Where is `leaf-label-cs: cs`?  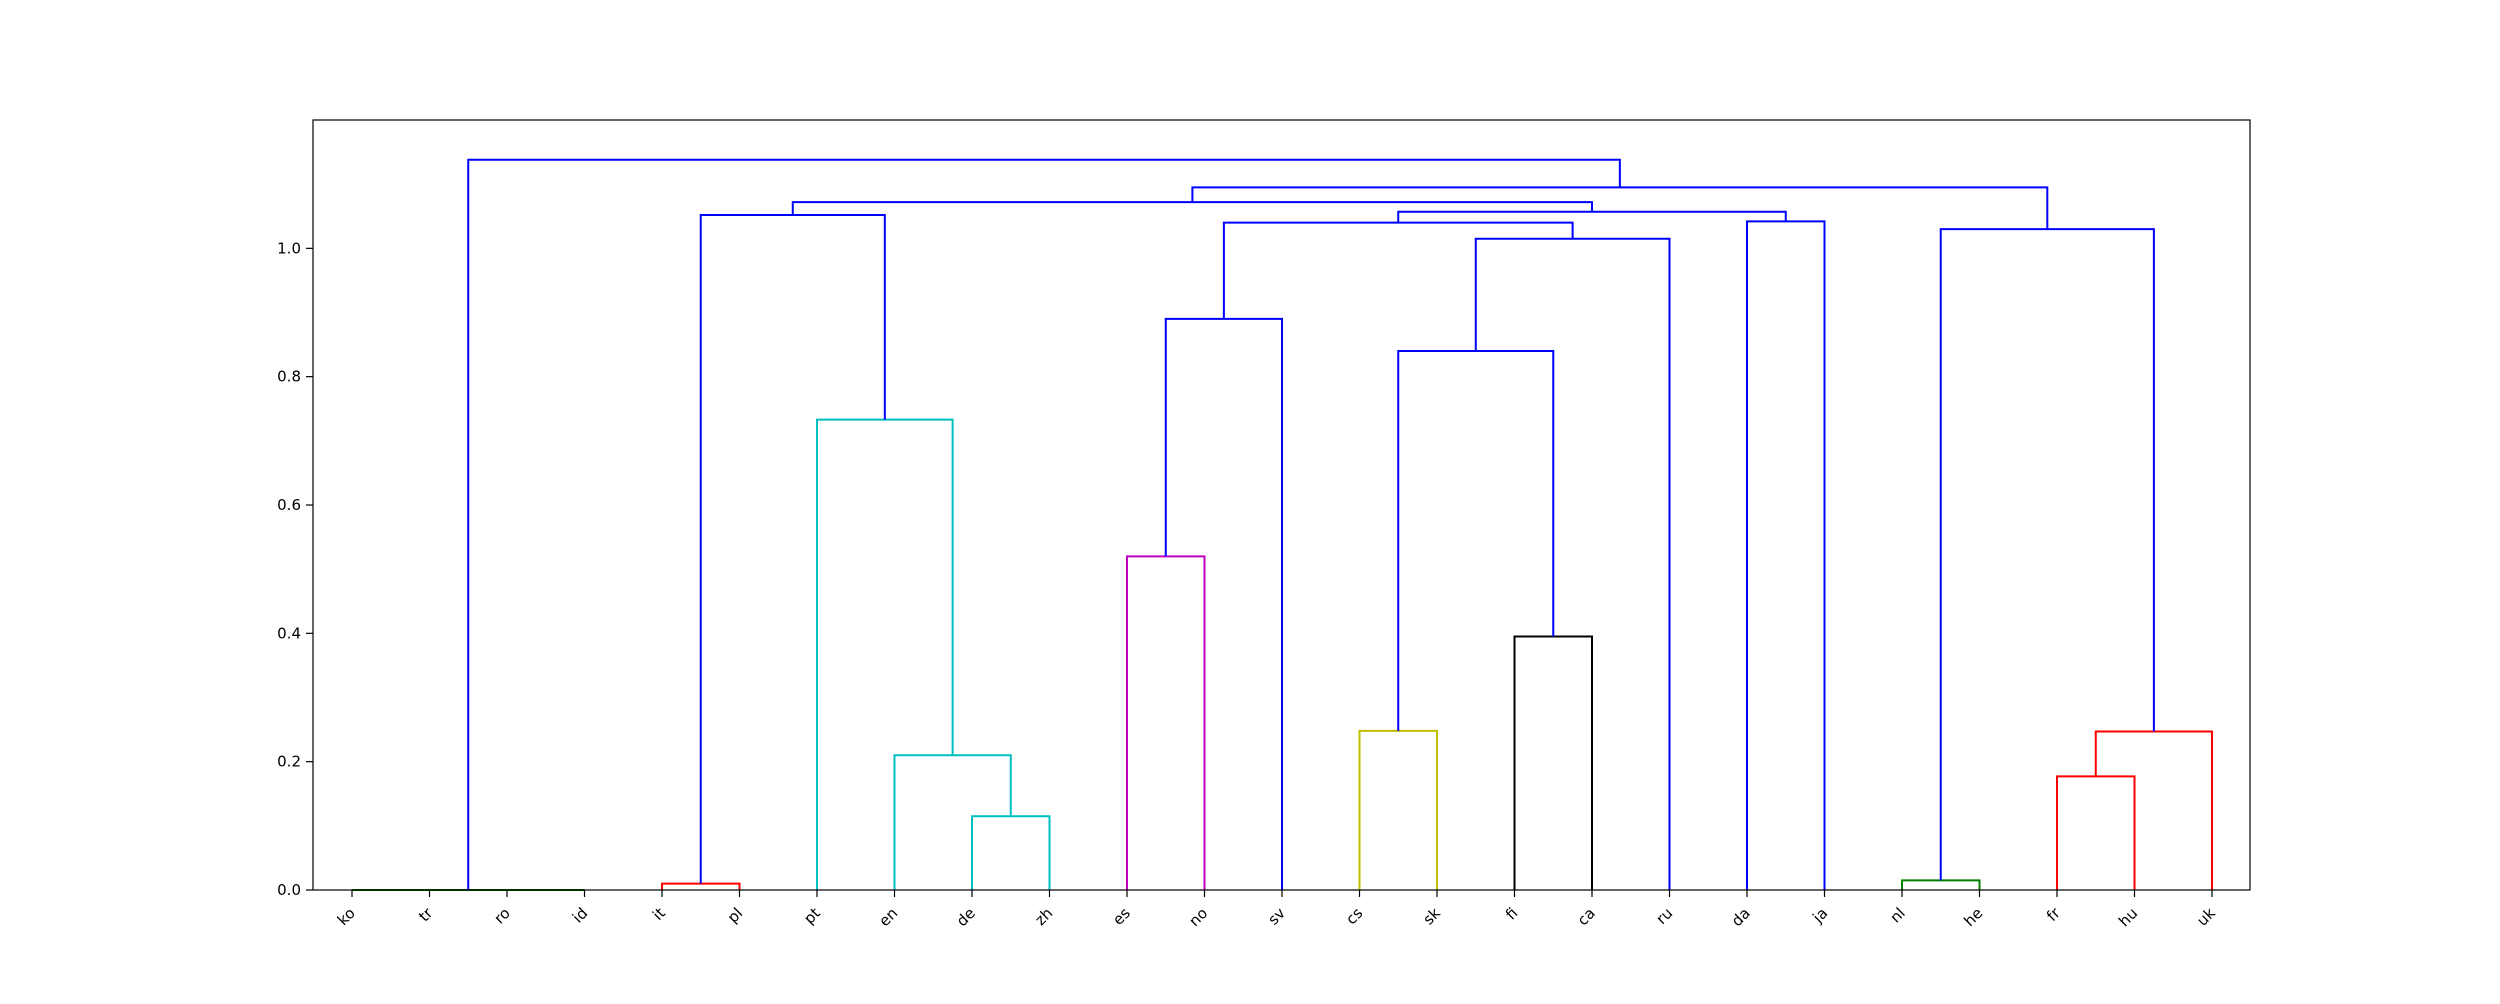
leaf-label-cs: cs is located at coordinates (1354, 916).